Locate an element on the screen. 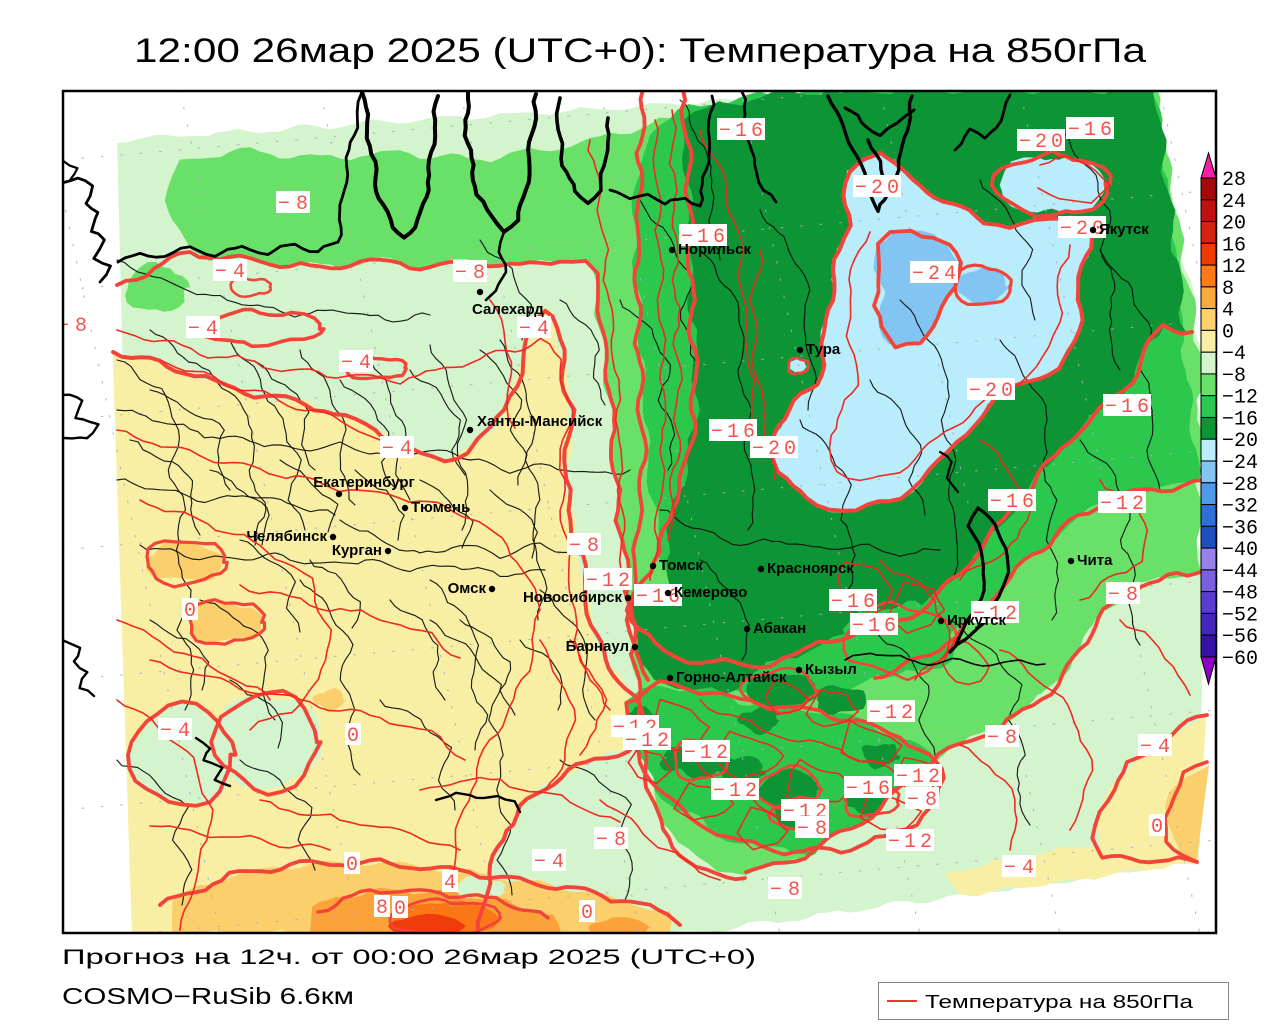 This screenshot has width=1280, height=1024. svg-text: Челябинск is located at coordinates (286, 536).